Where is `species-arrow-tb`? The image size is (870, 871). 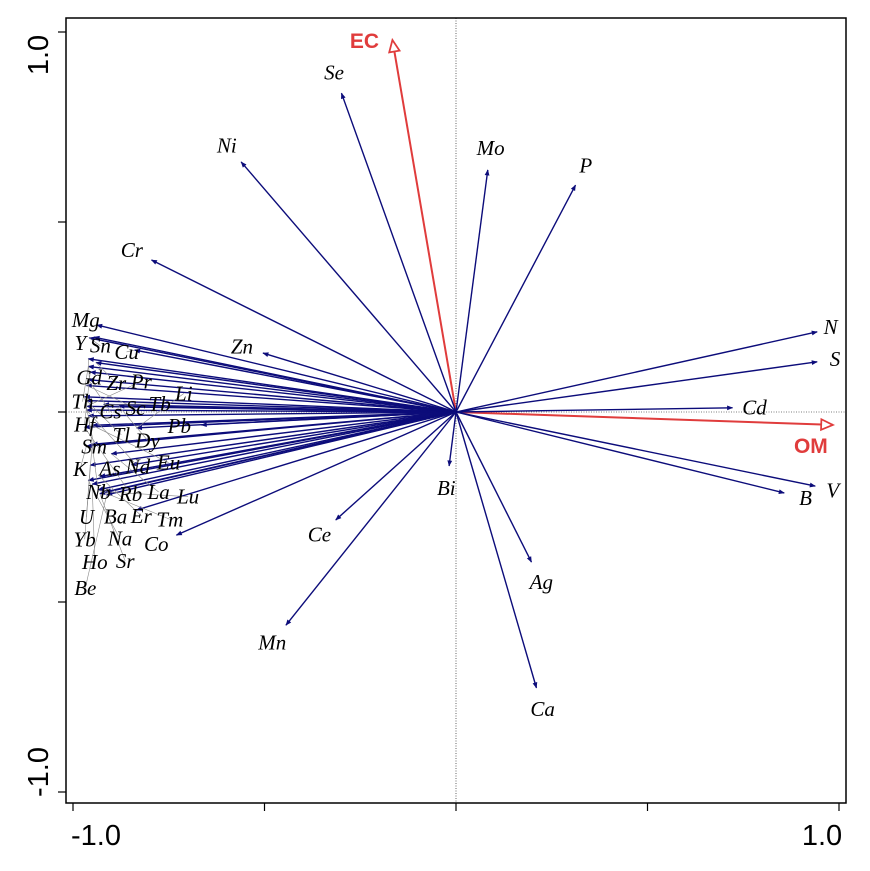
species-arrow-tb is located at coordinates (280, 407).